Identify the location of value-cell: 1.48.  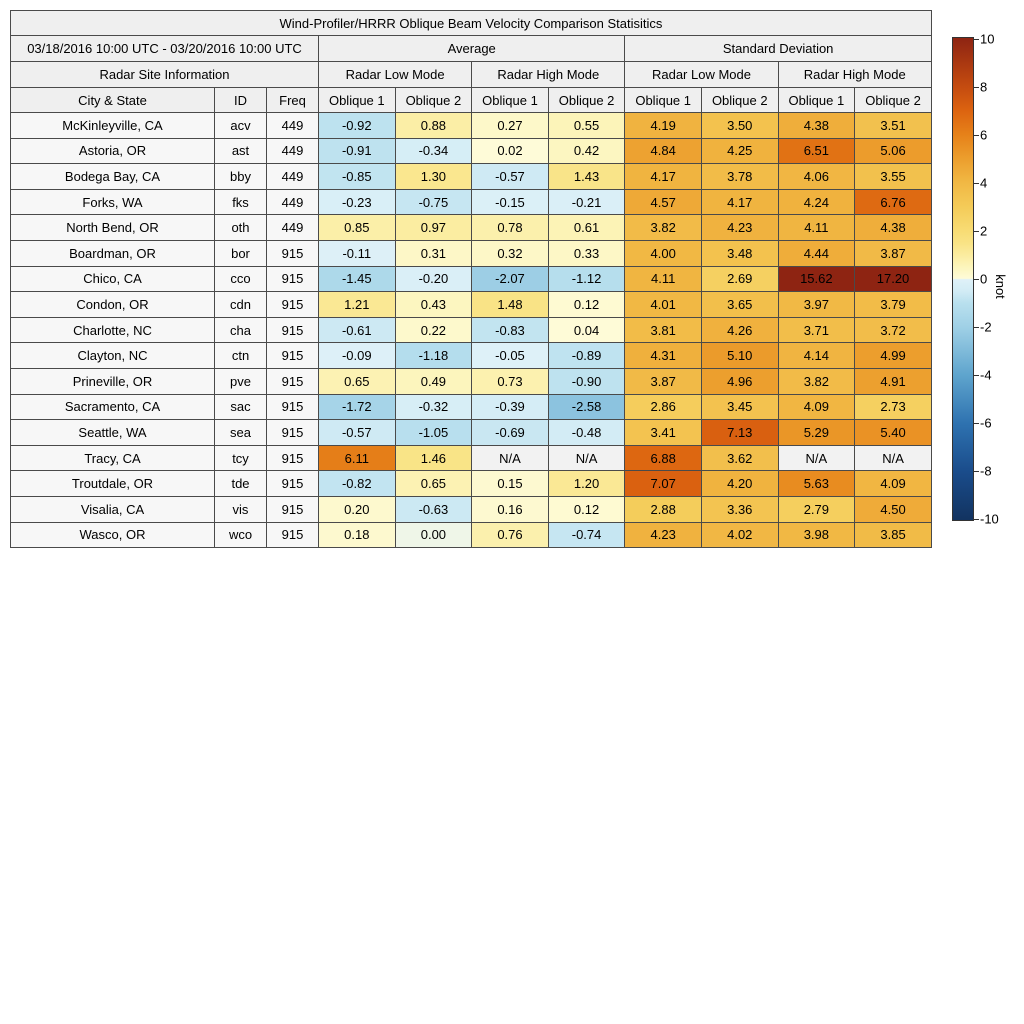
(510, 304).